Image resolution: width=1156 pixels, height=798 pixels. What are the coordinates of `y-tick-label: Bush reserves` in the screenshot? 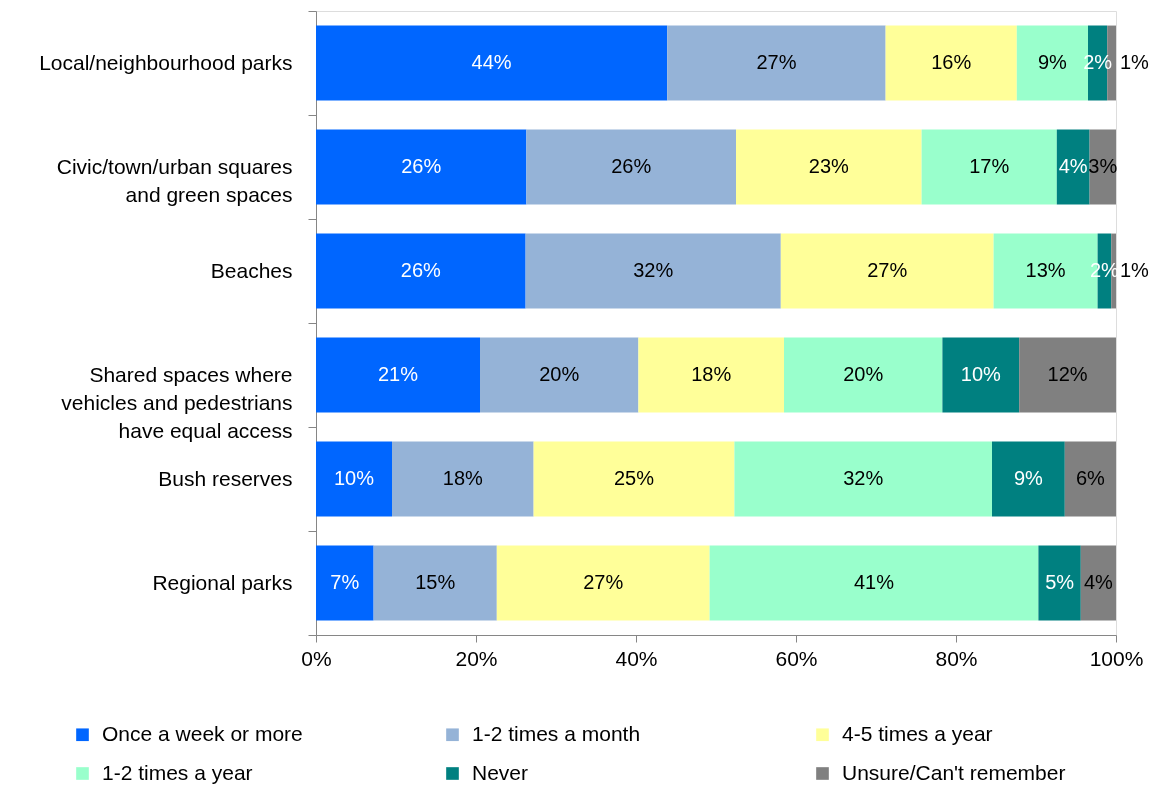 It's located at (225, 478).